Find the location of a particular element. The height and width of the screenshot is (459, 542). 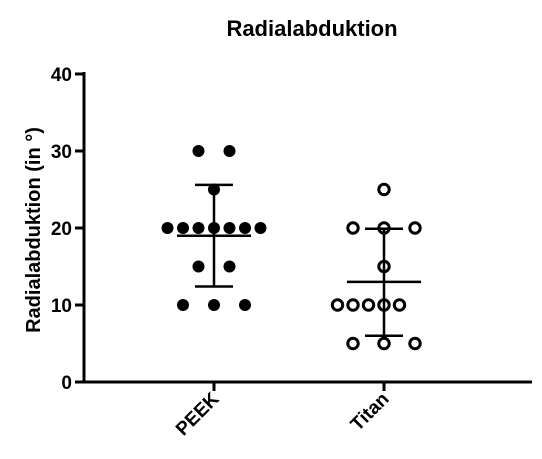

x-category-label: PEEK is located at coordinates (198, 414).